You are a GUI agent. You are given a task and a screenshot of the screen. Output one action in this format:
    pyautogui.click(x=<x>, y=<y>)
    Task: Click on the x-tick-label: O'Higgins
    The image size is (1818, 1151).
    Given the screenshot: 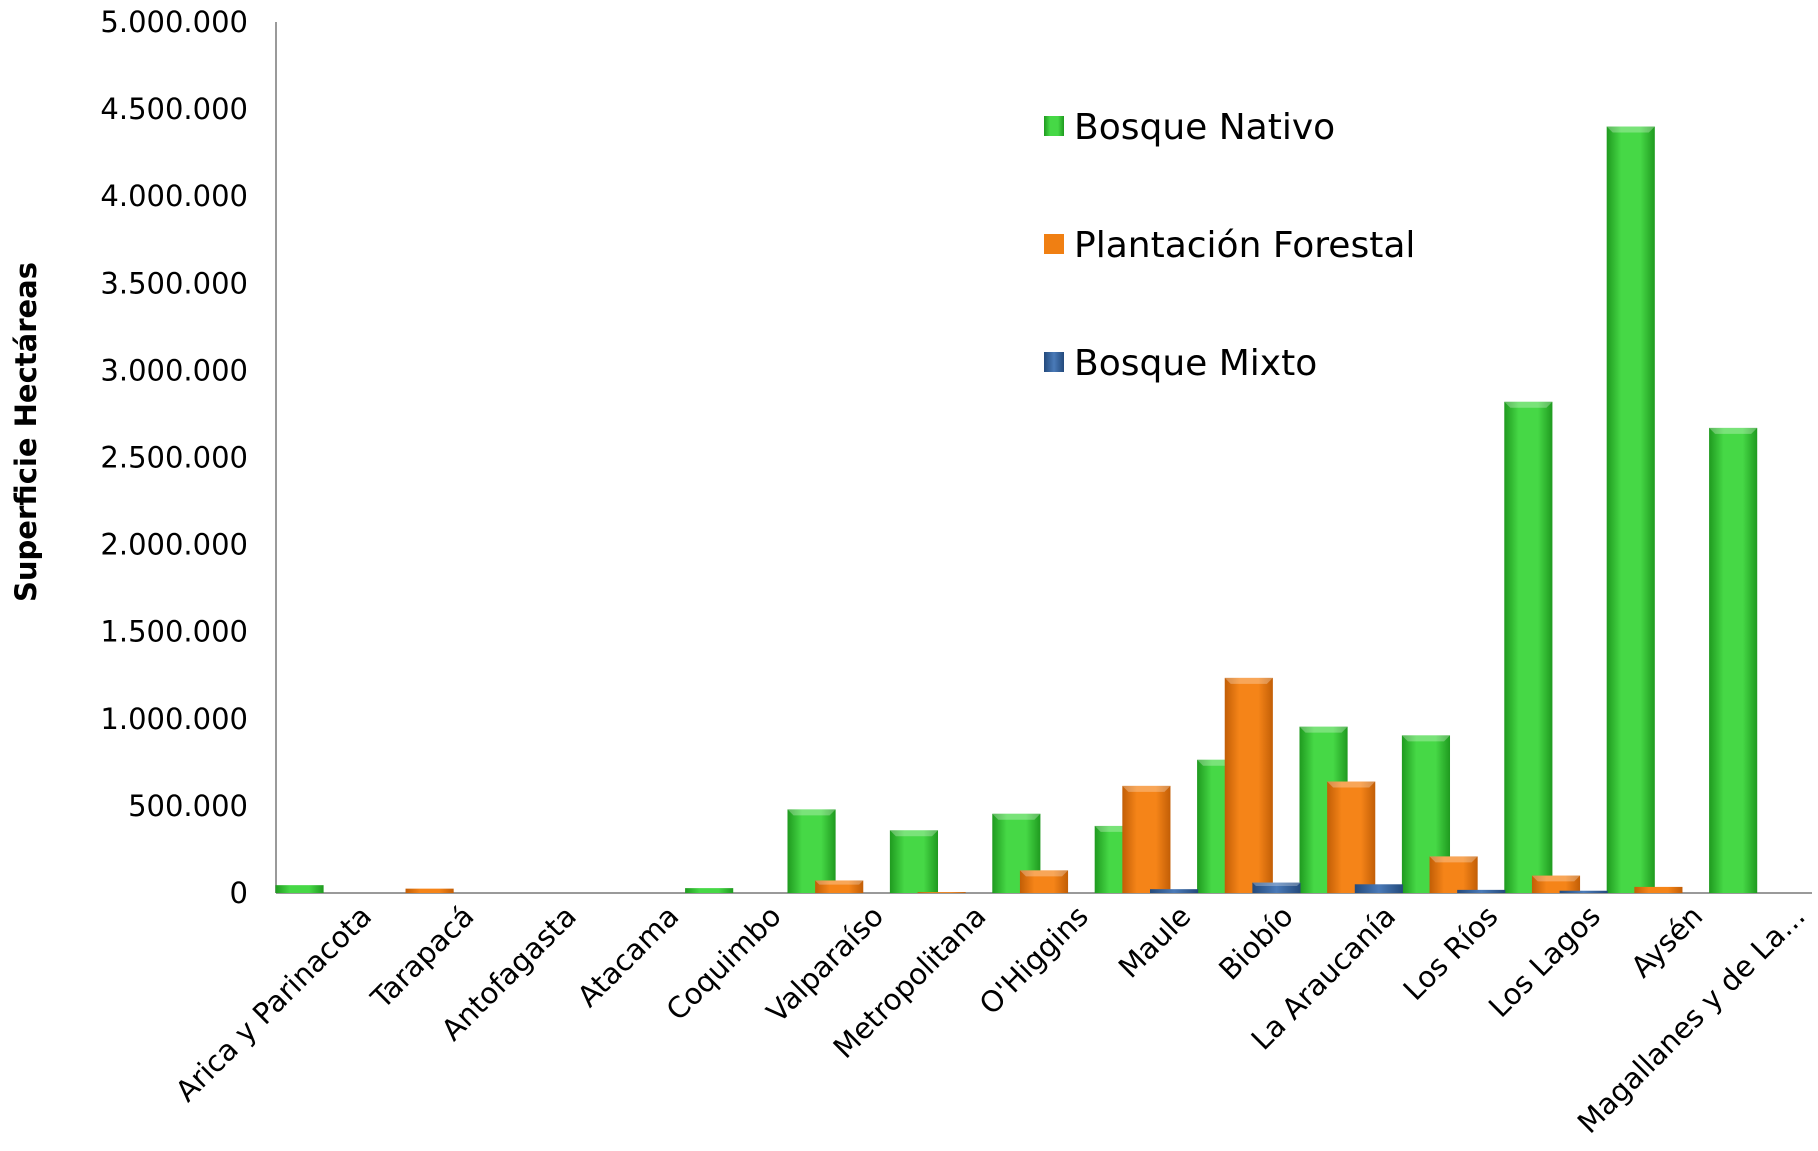 What is the action you would take?
    pyautogui.click(x=1034, y=960)
    